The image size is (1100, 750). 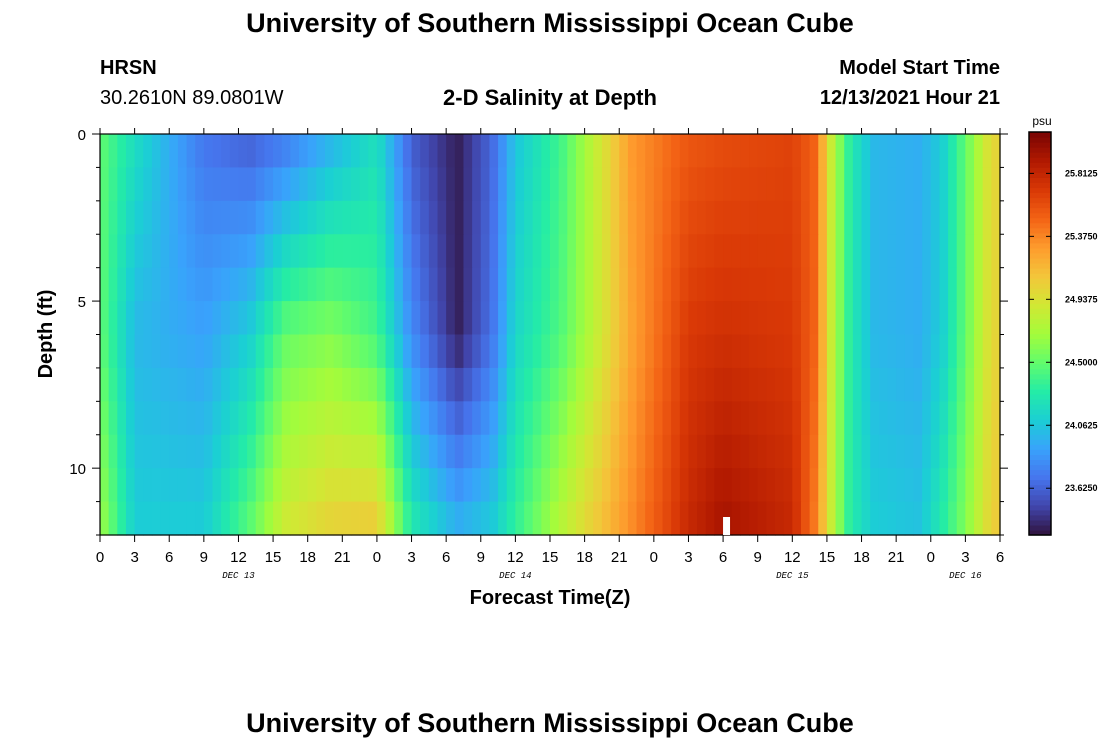 What do you see at coordinates (792, 557) in the screenshot?
I see `x-tick-label: 12` at bounding box center [792, 557].